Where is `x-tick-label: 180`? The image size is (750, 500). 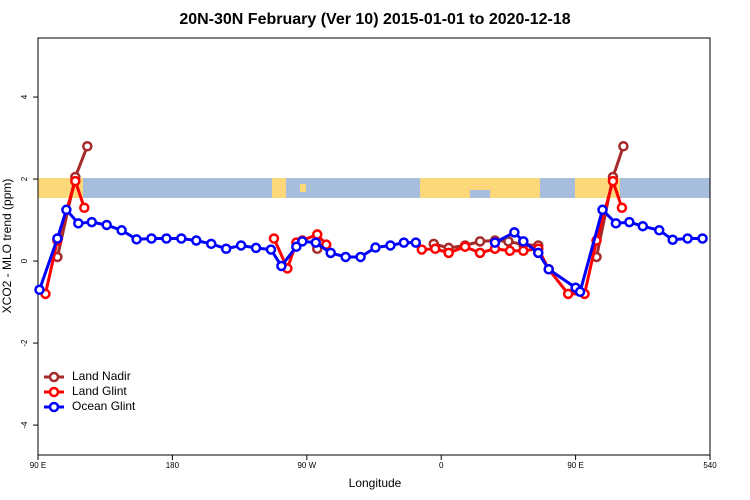 x-tick-label: 180 is located at coordinates (173, 465).